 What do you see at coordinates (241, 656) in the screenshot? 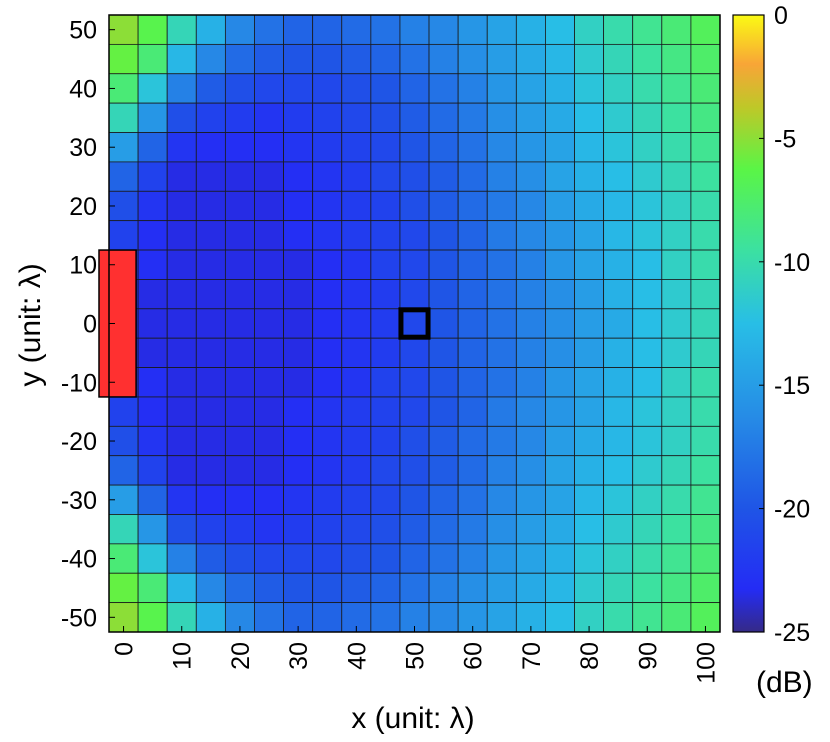
I see `x-tick-label: 20` at bounding box center [241, 656].